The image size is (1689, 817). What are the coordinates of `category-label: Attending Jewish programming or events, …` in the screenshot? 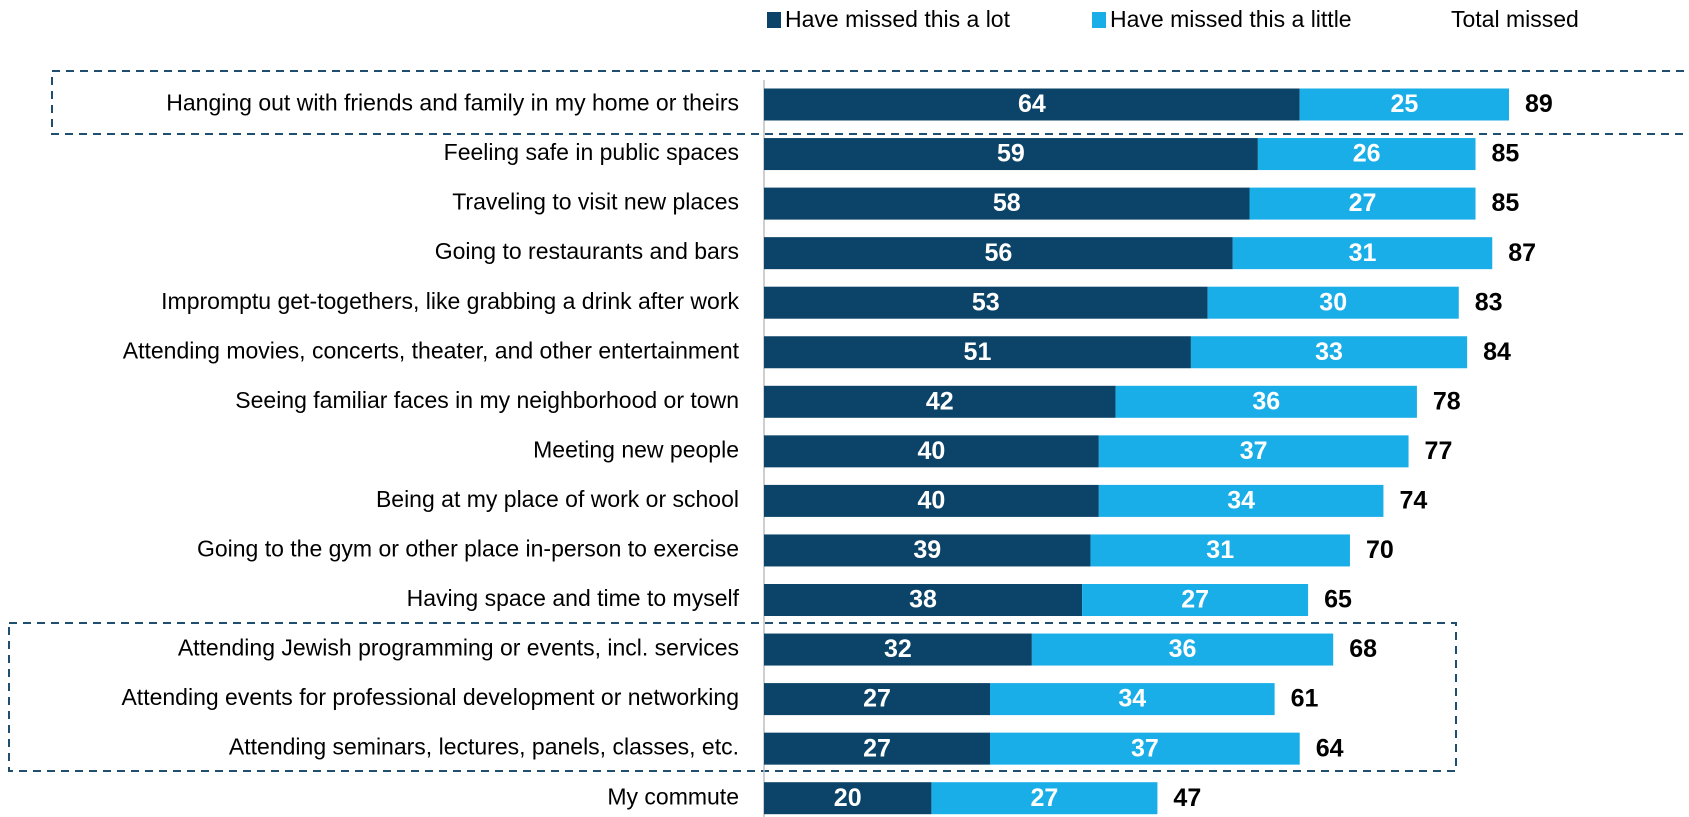 It's located at (458, 648).